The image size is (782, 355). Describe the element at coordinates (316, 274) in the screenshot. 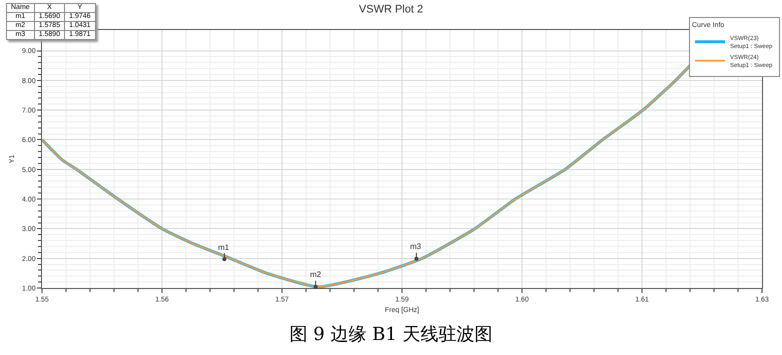

I see `annotation: m2` at that location.